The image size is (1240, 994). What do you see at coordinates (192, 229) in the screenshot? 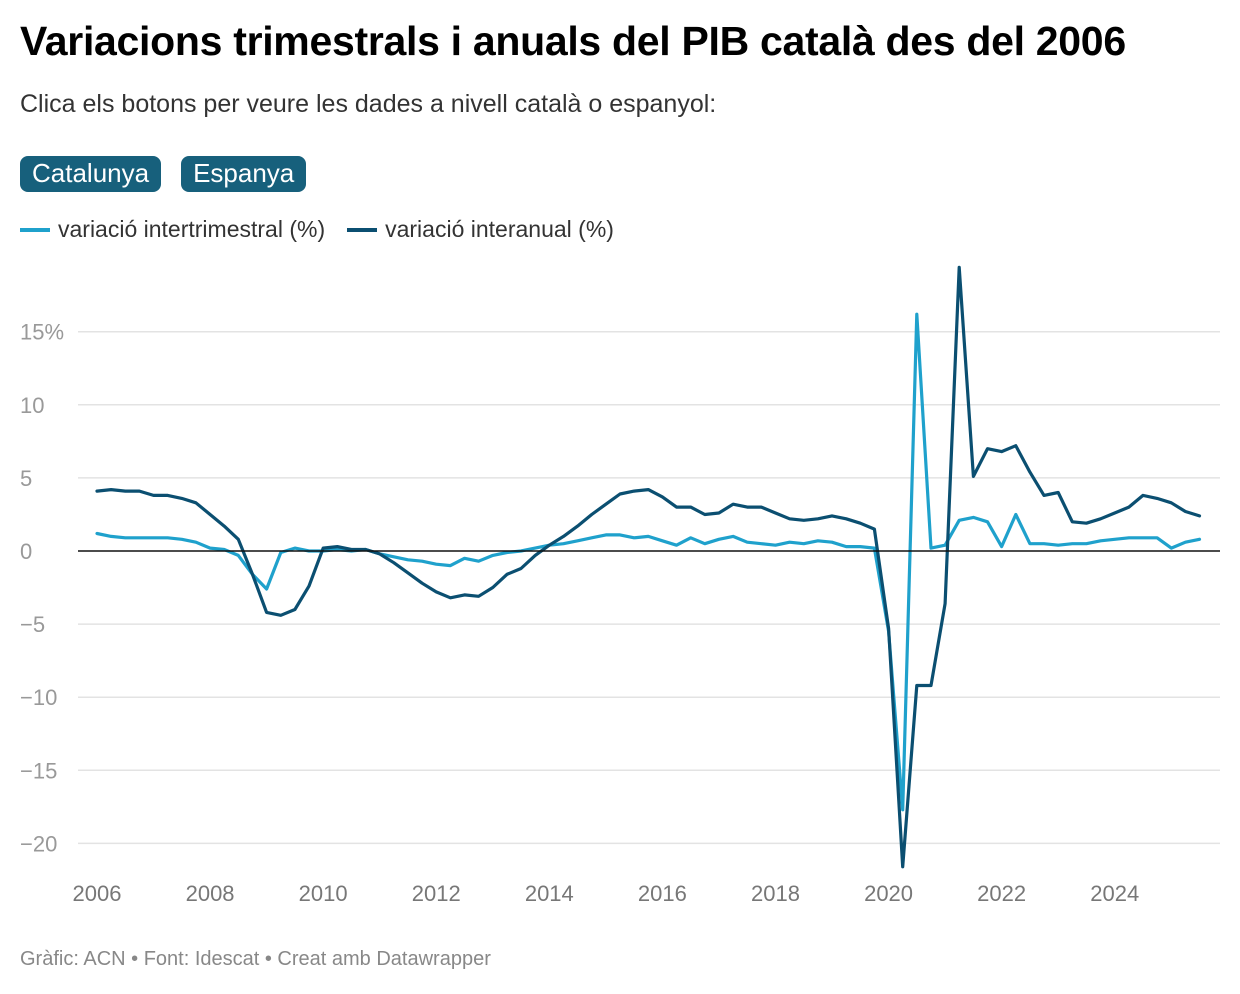
I see `legend-label: variació intertrimestral (%)` at bounding box center [192, 229].